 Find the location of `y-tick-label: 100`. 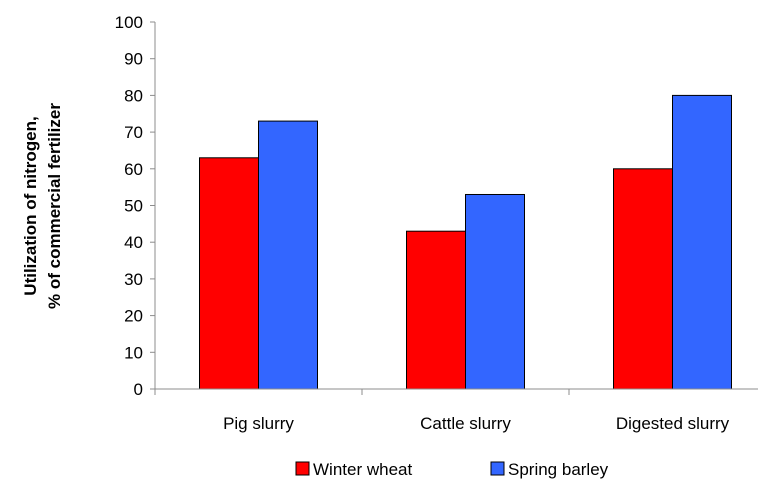

y-tick-label: 100 is located at coordinates (129, 22).